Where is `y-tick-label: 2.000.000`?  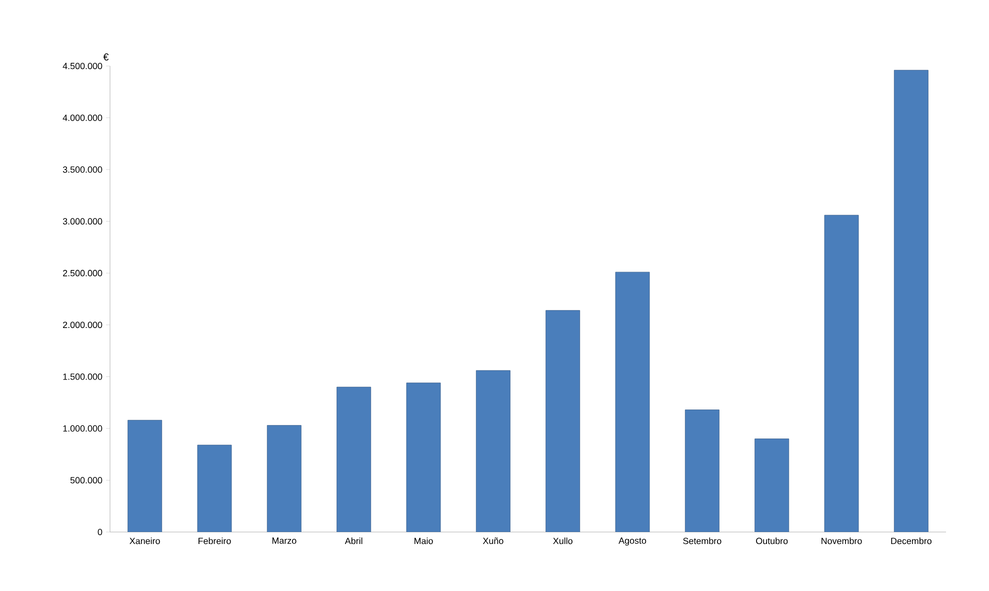
y-tick-label: 2.000.000 is located at coordinates (82, 325).